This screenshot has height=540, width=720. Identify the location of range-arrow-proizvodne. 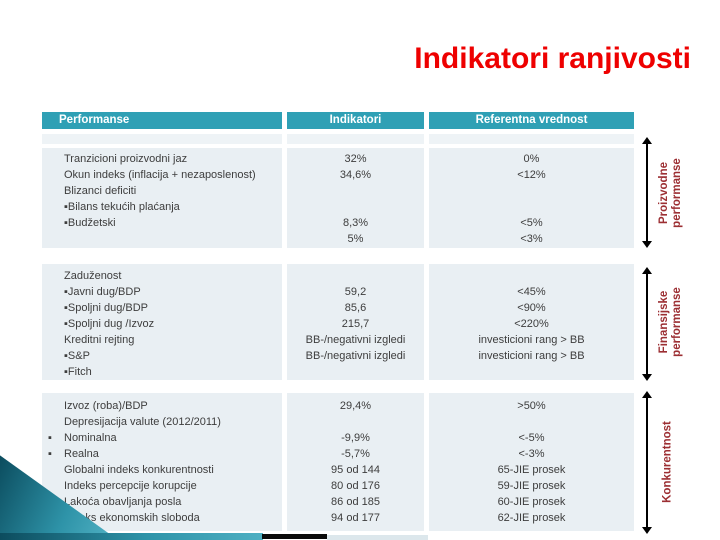
(646, 192).